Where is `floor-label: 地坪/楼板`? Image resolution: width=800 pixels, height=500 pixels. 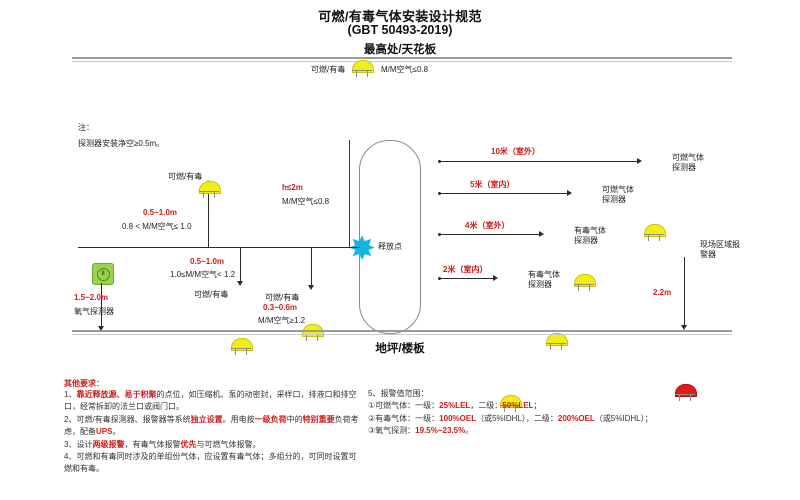
floor-label: 地坪/楼板 is located at coordinates (400, 349).